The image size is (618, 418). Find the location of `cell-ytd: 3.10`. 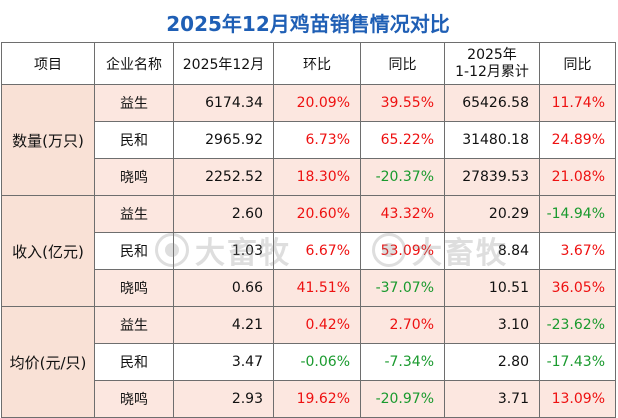

cell-ytd: 3.10 is located at coordinates (492, 325).